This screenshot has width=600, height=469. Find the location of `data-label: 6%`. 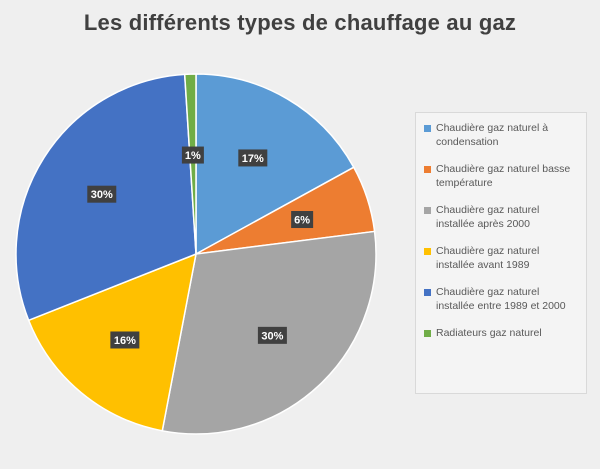

data-label: 6% is located at coordinates (302, 220).